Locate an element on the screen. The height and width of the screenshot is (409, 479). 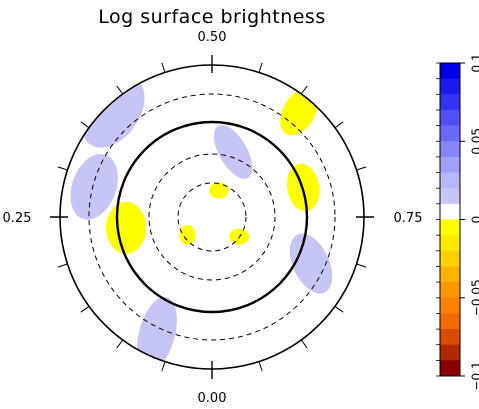
phase-label: 0.75 is located at coordinates (408, 218).